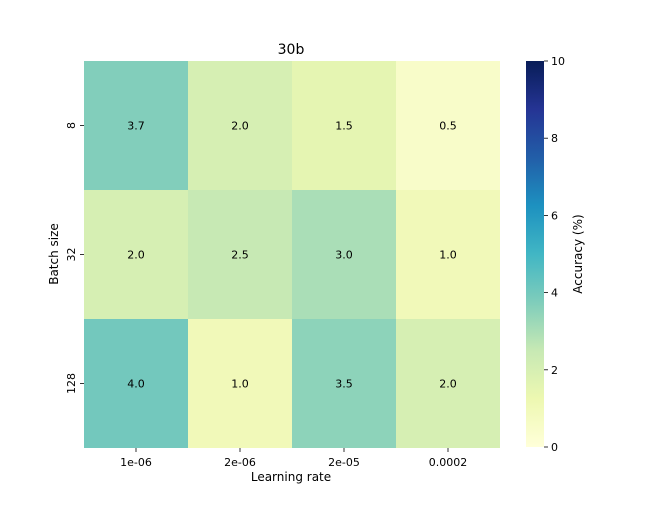 The height and width of the screenshot is (507, 670). I want to click on y-tick-label: 32, so click(71, 255).